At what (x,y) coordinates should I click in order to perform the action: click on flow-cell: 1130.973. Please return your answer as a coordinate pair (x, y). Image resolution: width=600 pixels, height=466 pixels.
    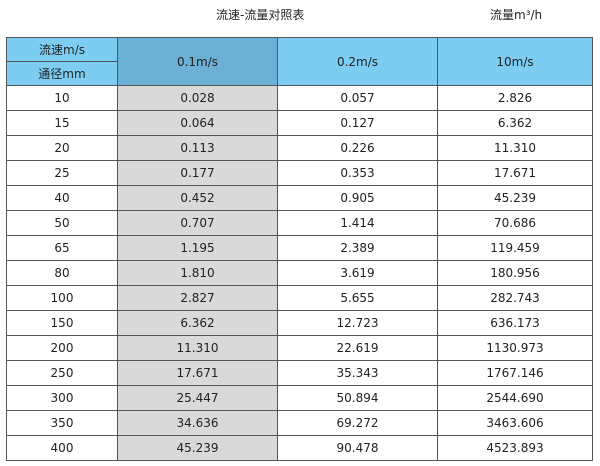
    Looking at the image, I should click on (515, 348).